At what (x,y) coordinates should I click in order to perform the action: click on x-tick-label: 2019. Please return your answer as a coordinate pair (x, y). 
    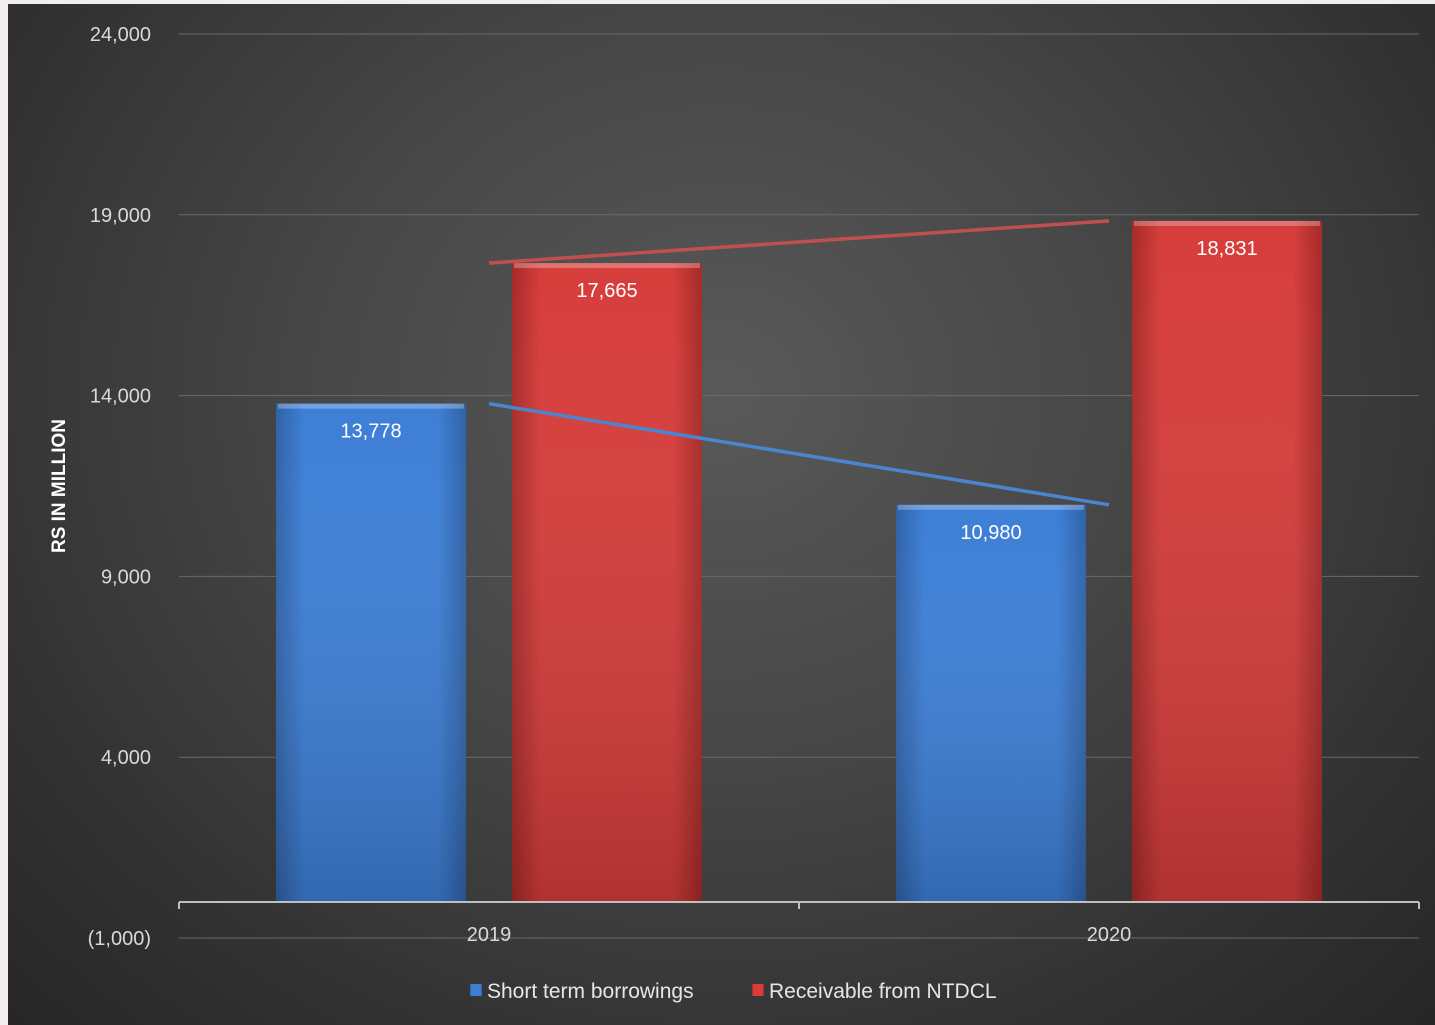
    Looking at the image, I should click on (489, 935).